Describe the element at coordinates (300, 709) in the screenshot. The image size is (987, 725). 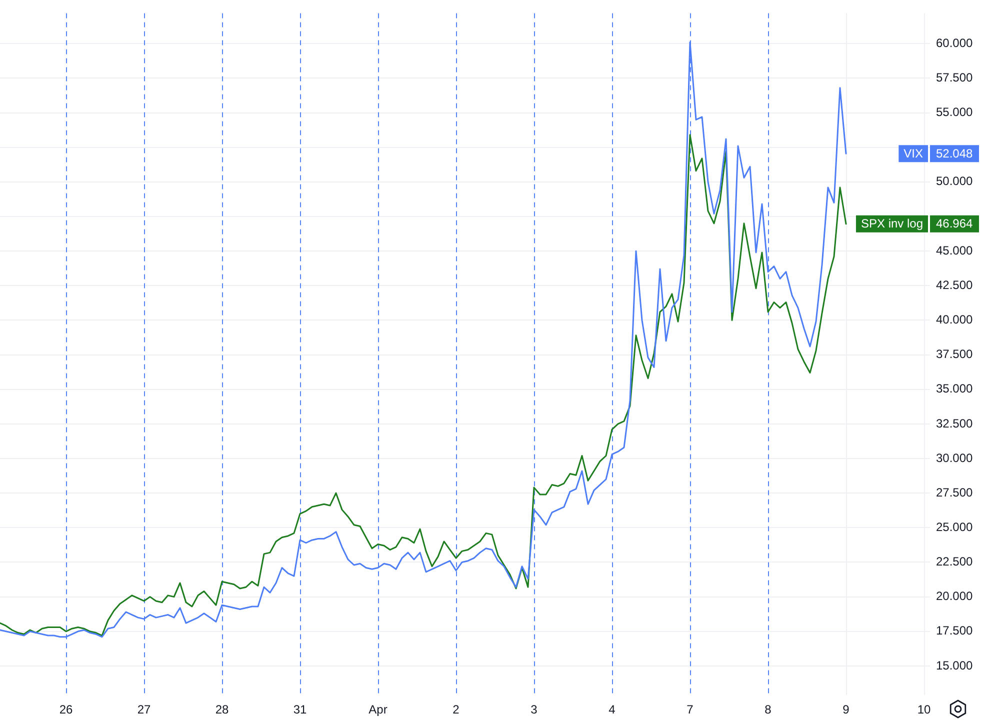
I see `x-tick-label: 31` at that location.